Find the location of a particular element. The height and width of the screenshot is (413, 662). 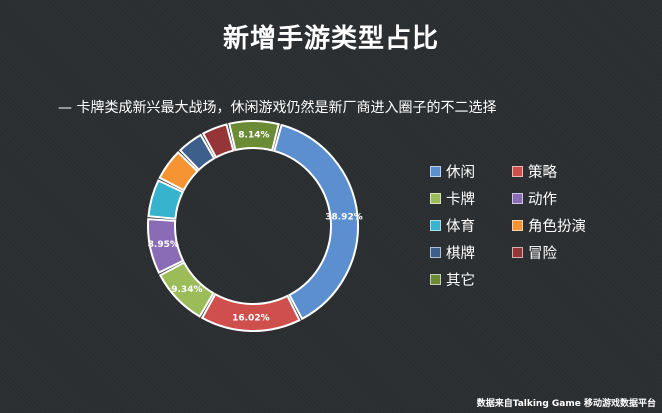

legend-label-1: 策略 is located at coordinates (542, 173).